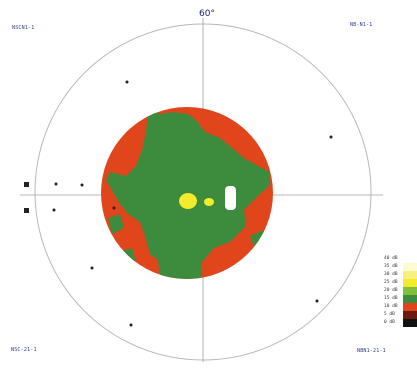  What do you see at coordinates (400, 283) in the screenshot?
I see `legend-item: 25 dB` at bounding box center [400, 283].